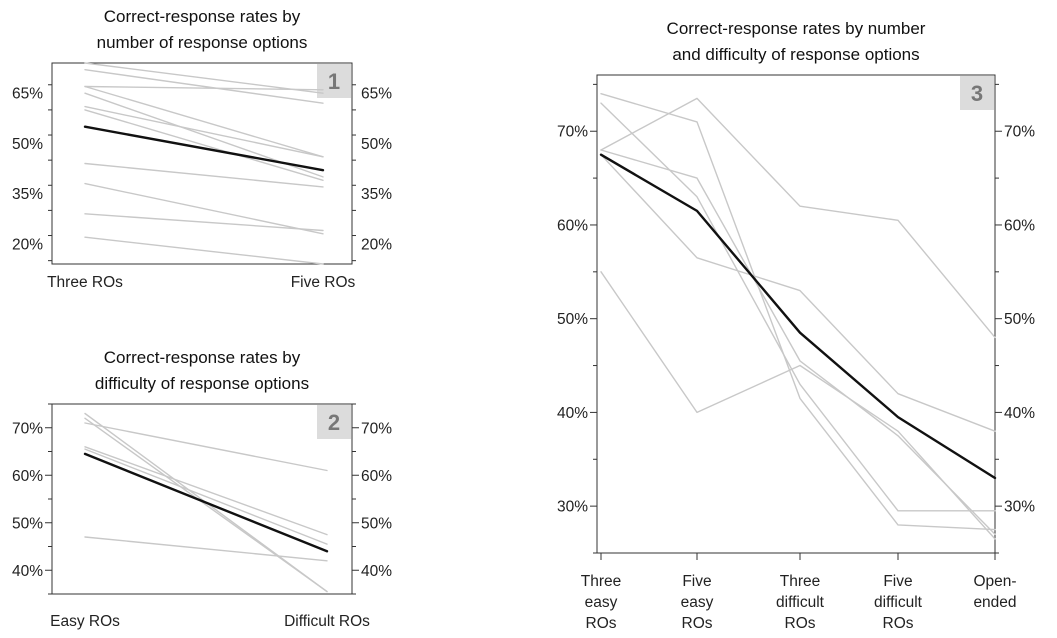 This screenshot has width=1057, height=638. I want to click on y-tick-label-right: 20%, so click(376, 244).